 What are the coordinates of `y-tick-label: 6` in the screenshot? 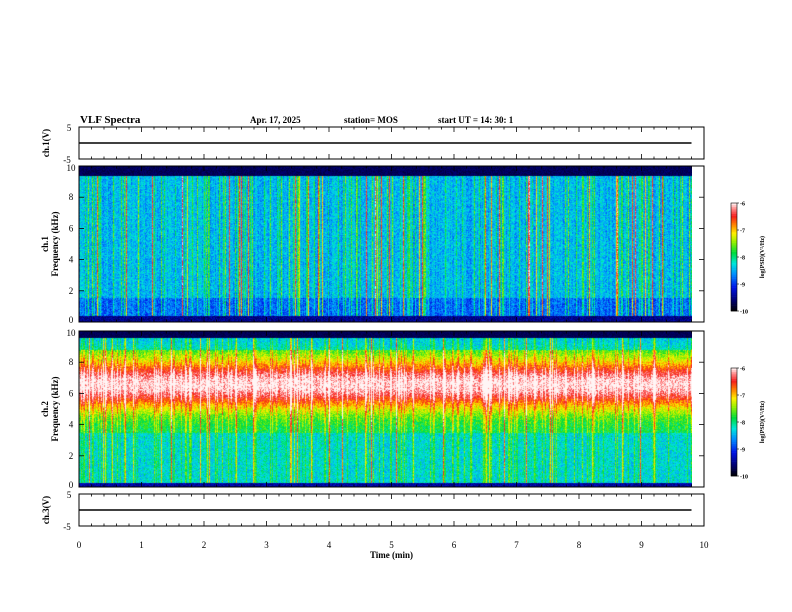 It's located at (71, 228).